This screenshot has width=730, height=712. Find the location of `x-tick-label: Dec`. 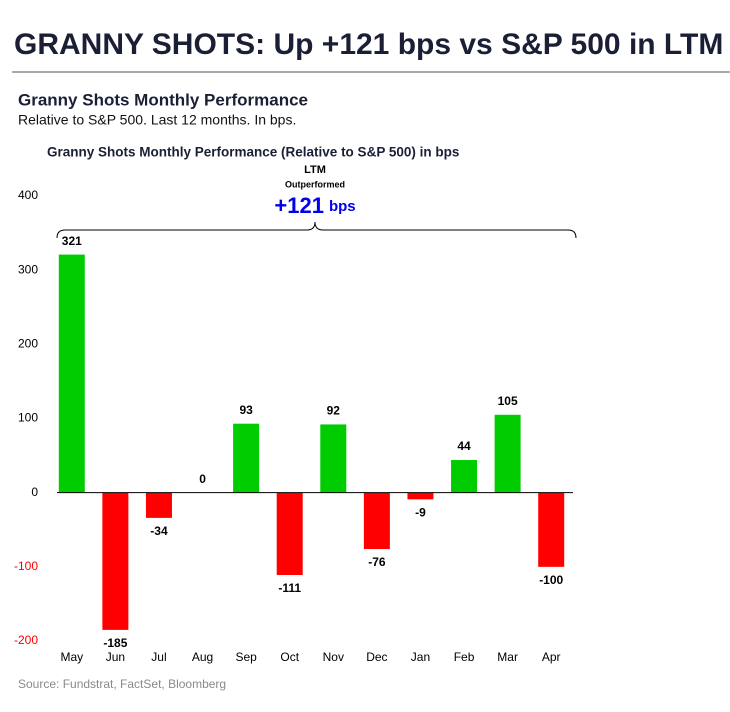

x-tick-label: Dec is located at coordinates (376, 657).